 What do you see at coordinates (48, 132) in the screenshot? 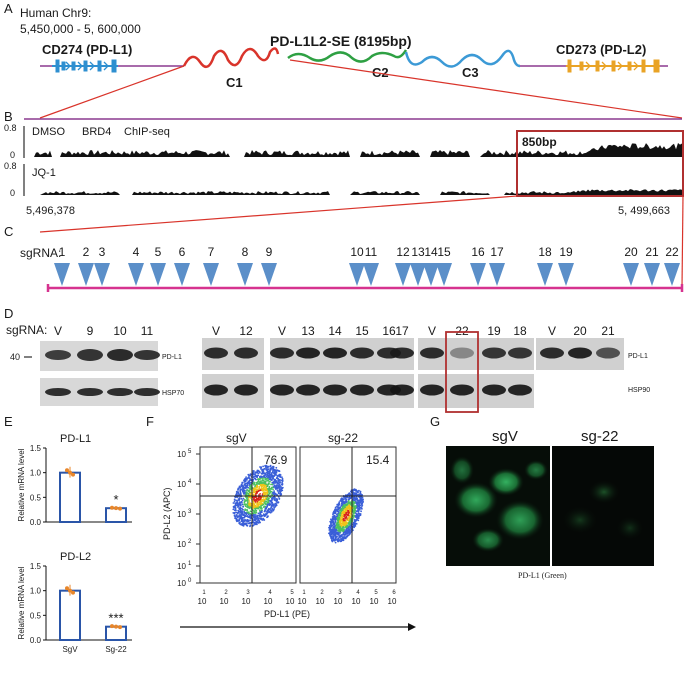
I see `track1-label-dmso: DMSO` at bounding box center [48, 132].